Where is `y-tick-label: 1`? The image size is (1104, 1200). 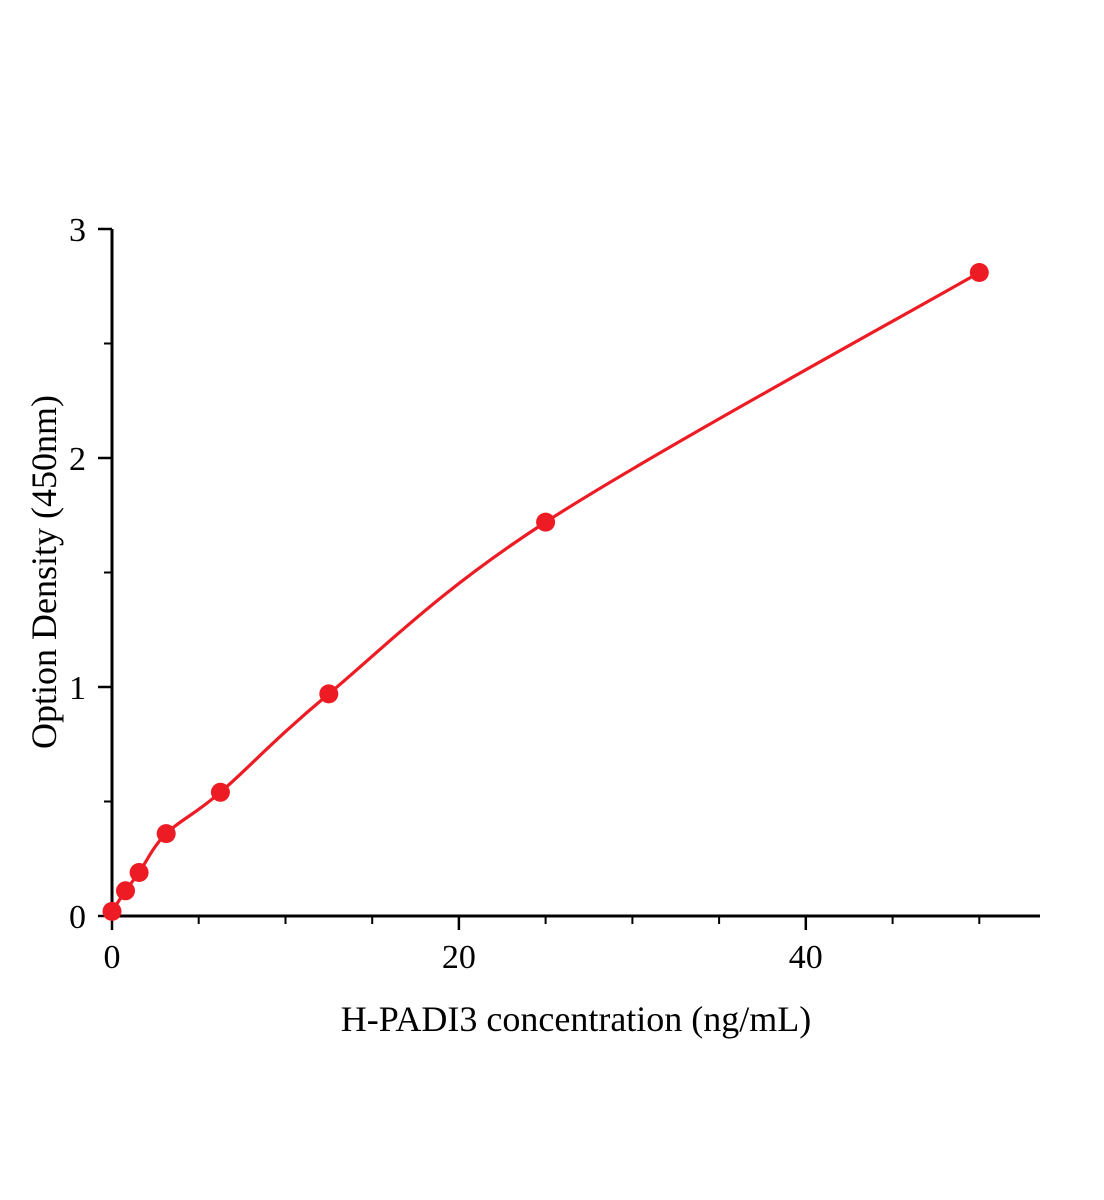
y-tick-label: 1 is located at coordinates (77, 688).